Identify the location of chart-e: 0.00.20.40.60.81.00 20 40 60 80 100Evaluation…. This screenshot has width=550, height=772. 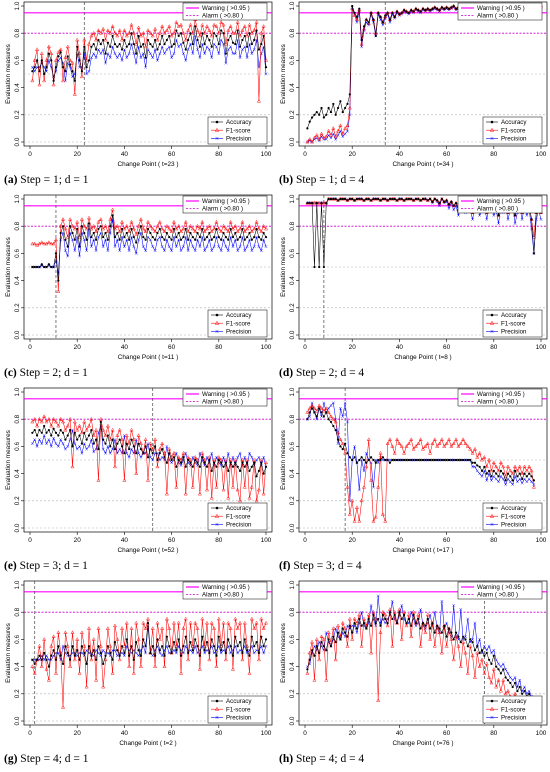
(139, 470).